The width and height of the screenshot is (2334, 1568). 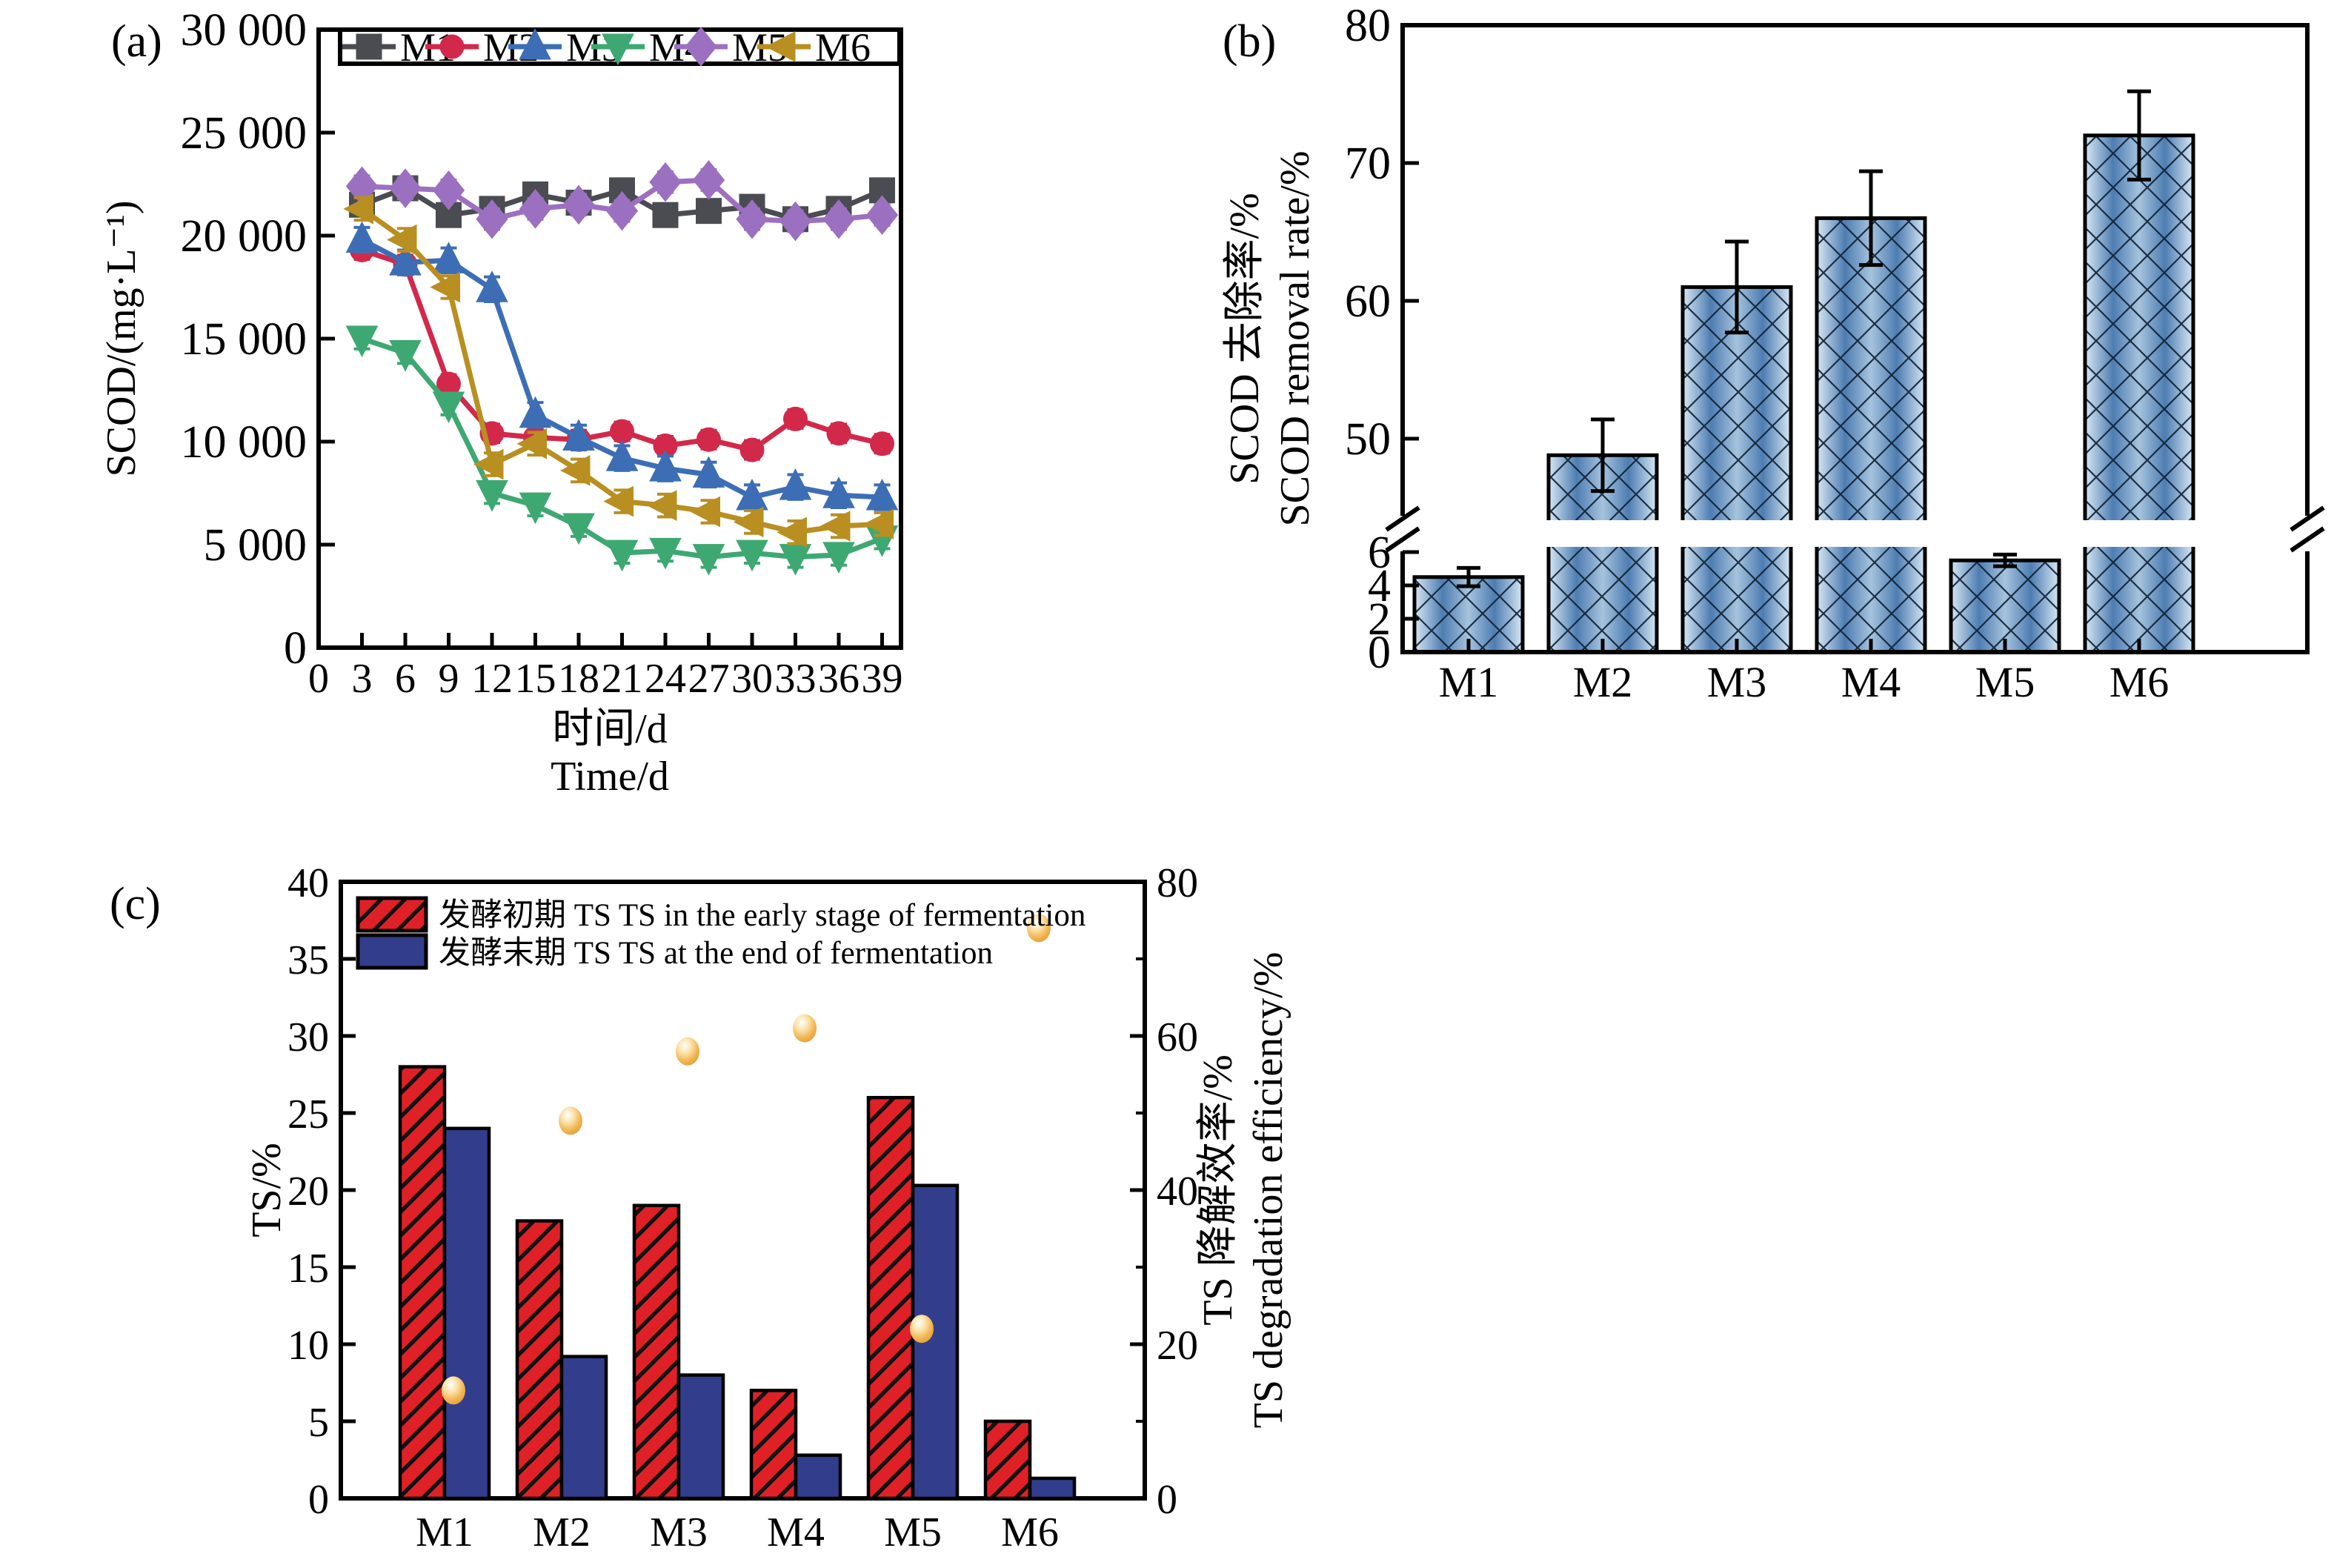 I want to click on panel-a-tag: (a), so click(x=136, y=41).